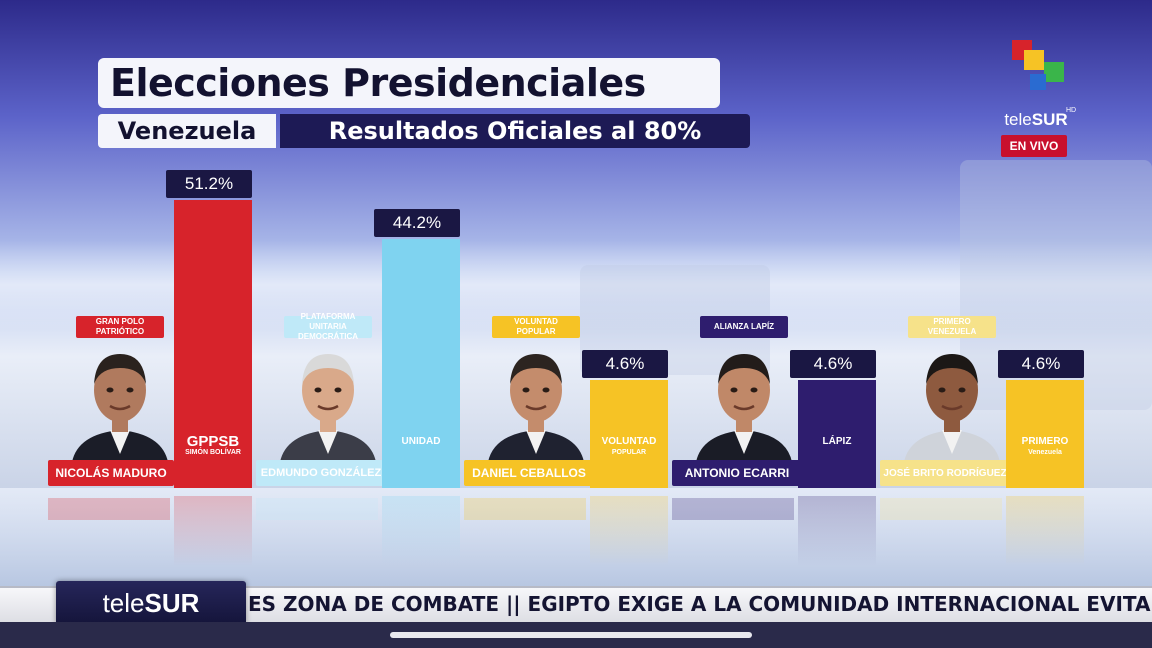  I want to click on party-logo: PRIMERO Venezuela, so click(1045, 447).